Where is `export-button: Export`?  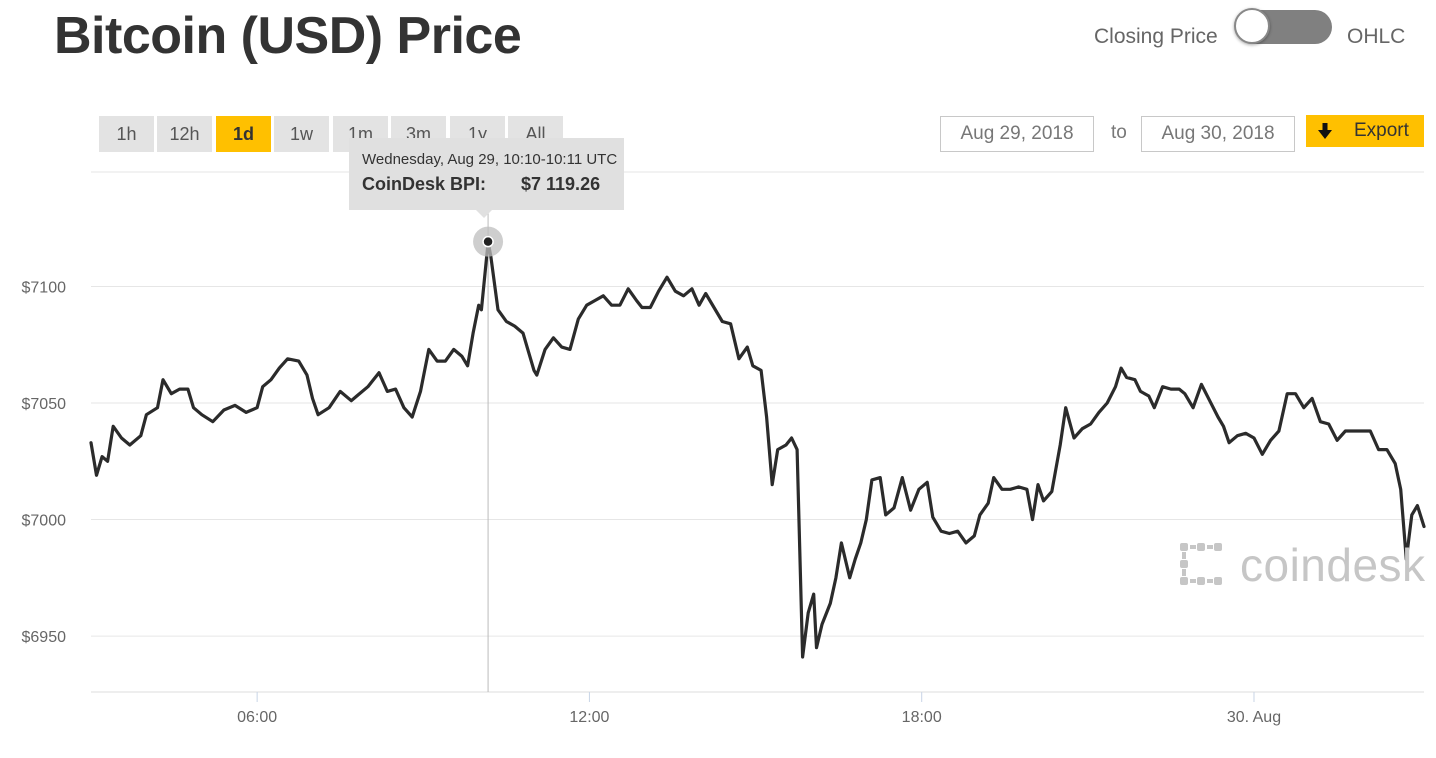 export-button: Export is located at coordinates (1365, 131).